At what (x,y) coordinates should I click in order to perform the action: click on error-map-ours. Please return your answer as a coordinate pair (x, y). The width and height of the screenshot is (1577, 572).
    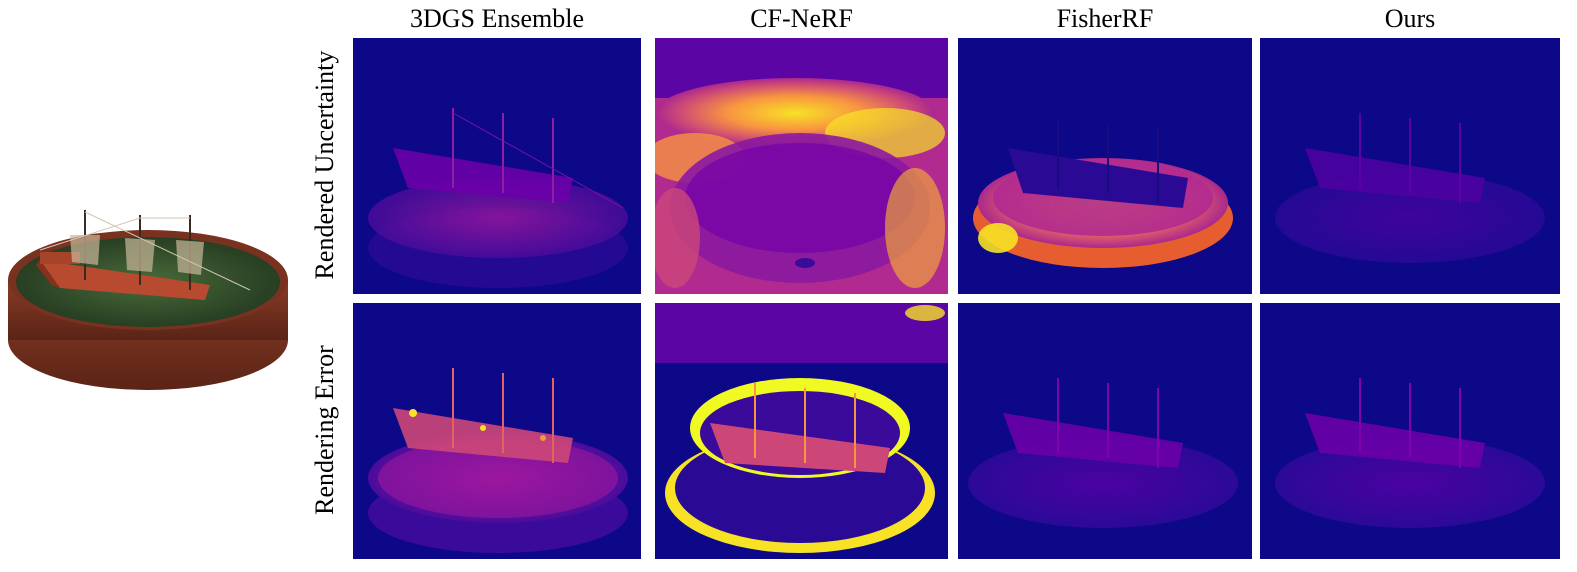
    Looking at the image, I should click on (1410, 431).